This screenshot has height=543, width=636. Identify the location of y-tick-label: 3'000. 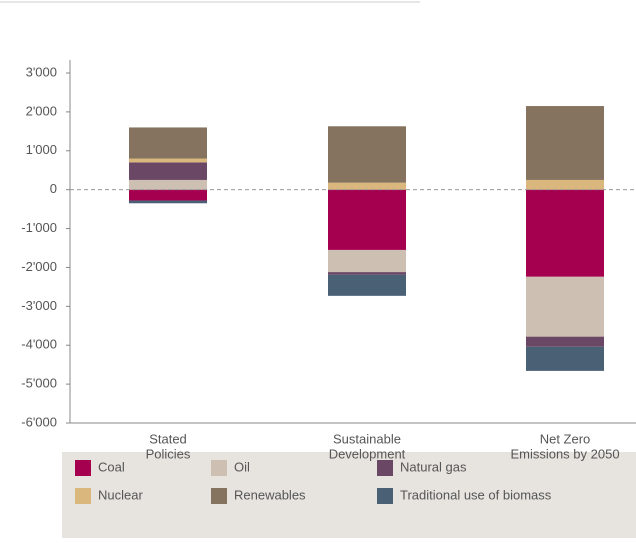
(41, 71).